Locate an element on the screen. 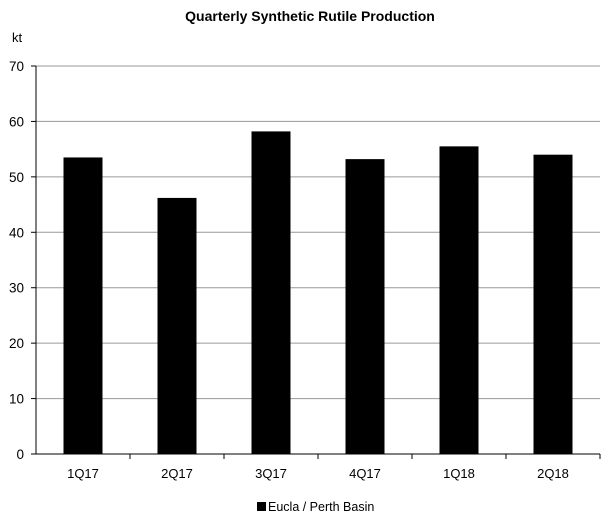 This screenshot has height=523, width=609. bar-3Q17 is located at coordinates (271, 293).